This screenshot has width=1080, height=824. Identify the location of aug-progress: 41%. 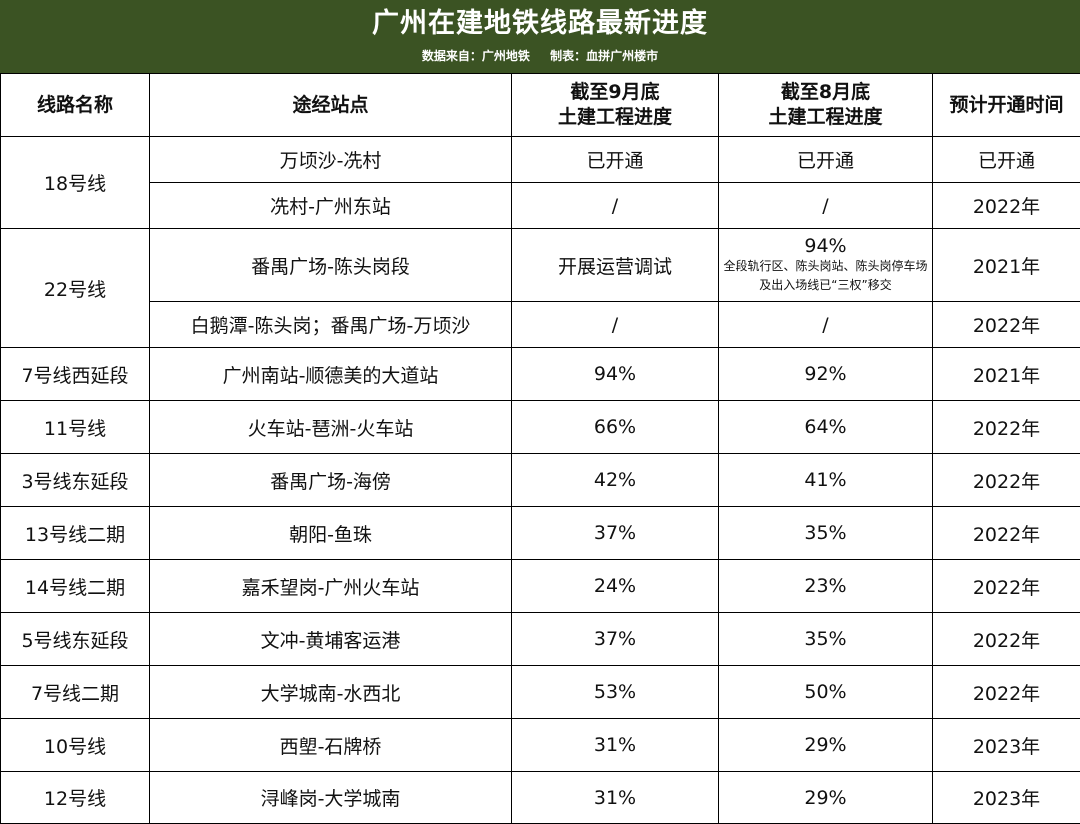
(826, 480).